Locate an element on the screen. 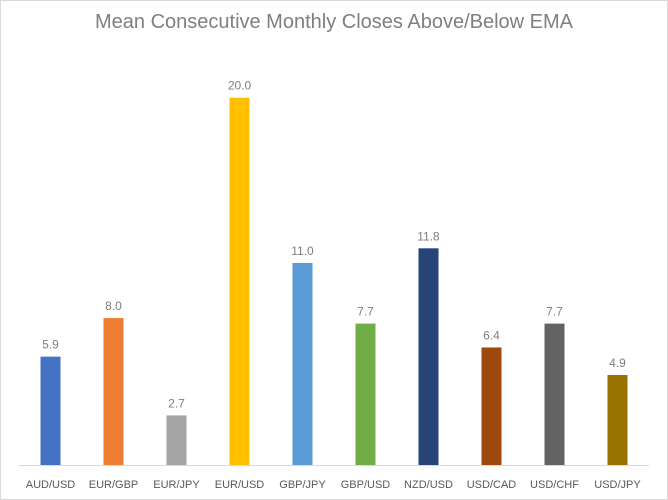 This screenshot has height=500, width=668. bar-usd-jpy is located at coordinates (617, 420).